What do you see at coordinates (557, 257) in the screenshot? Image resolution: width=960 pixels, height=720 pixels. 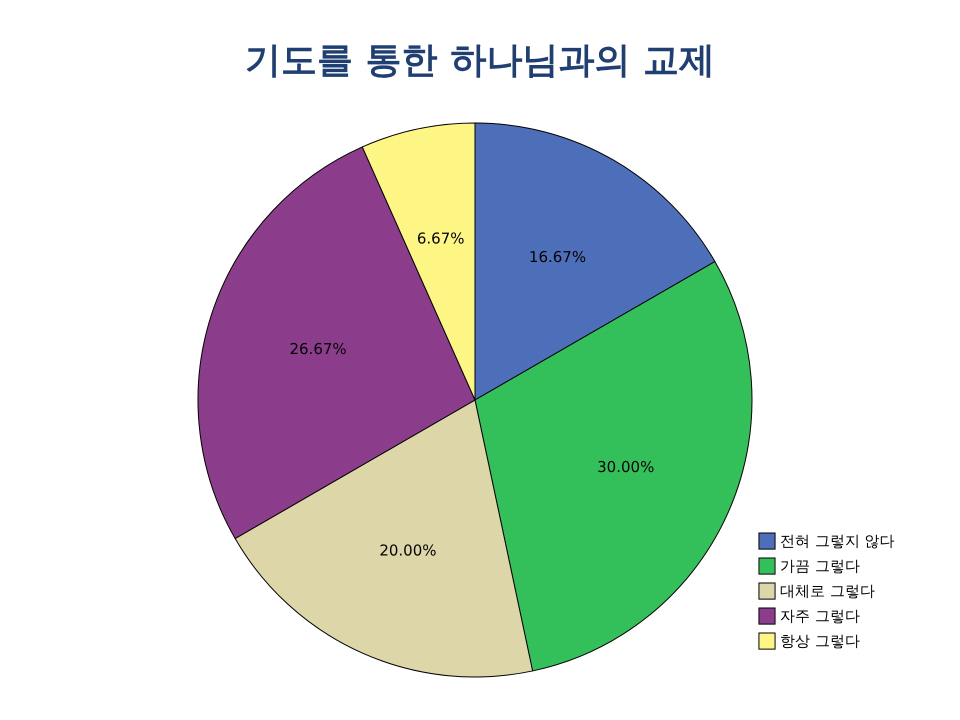 I see `data-label: 16.67%` at bounding box center [557, 257].